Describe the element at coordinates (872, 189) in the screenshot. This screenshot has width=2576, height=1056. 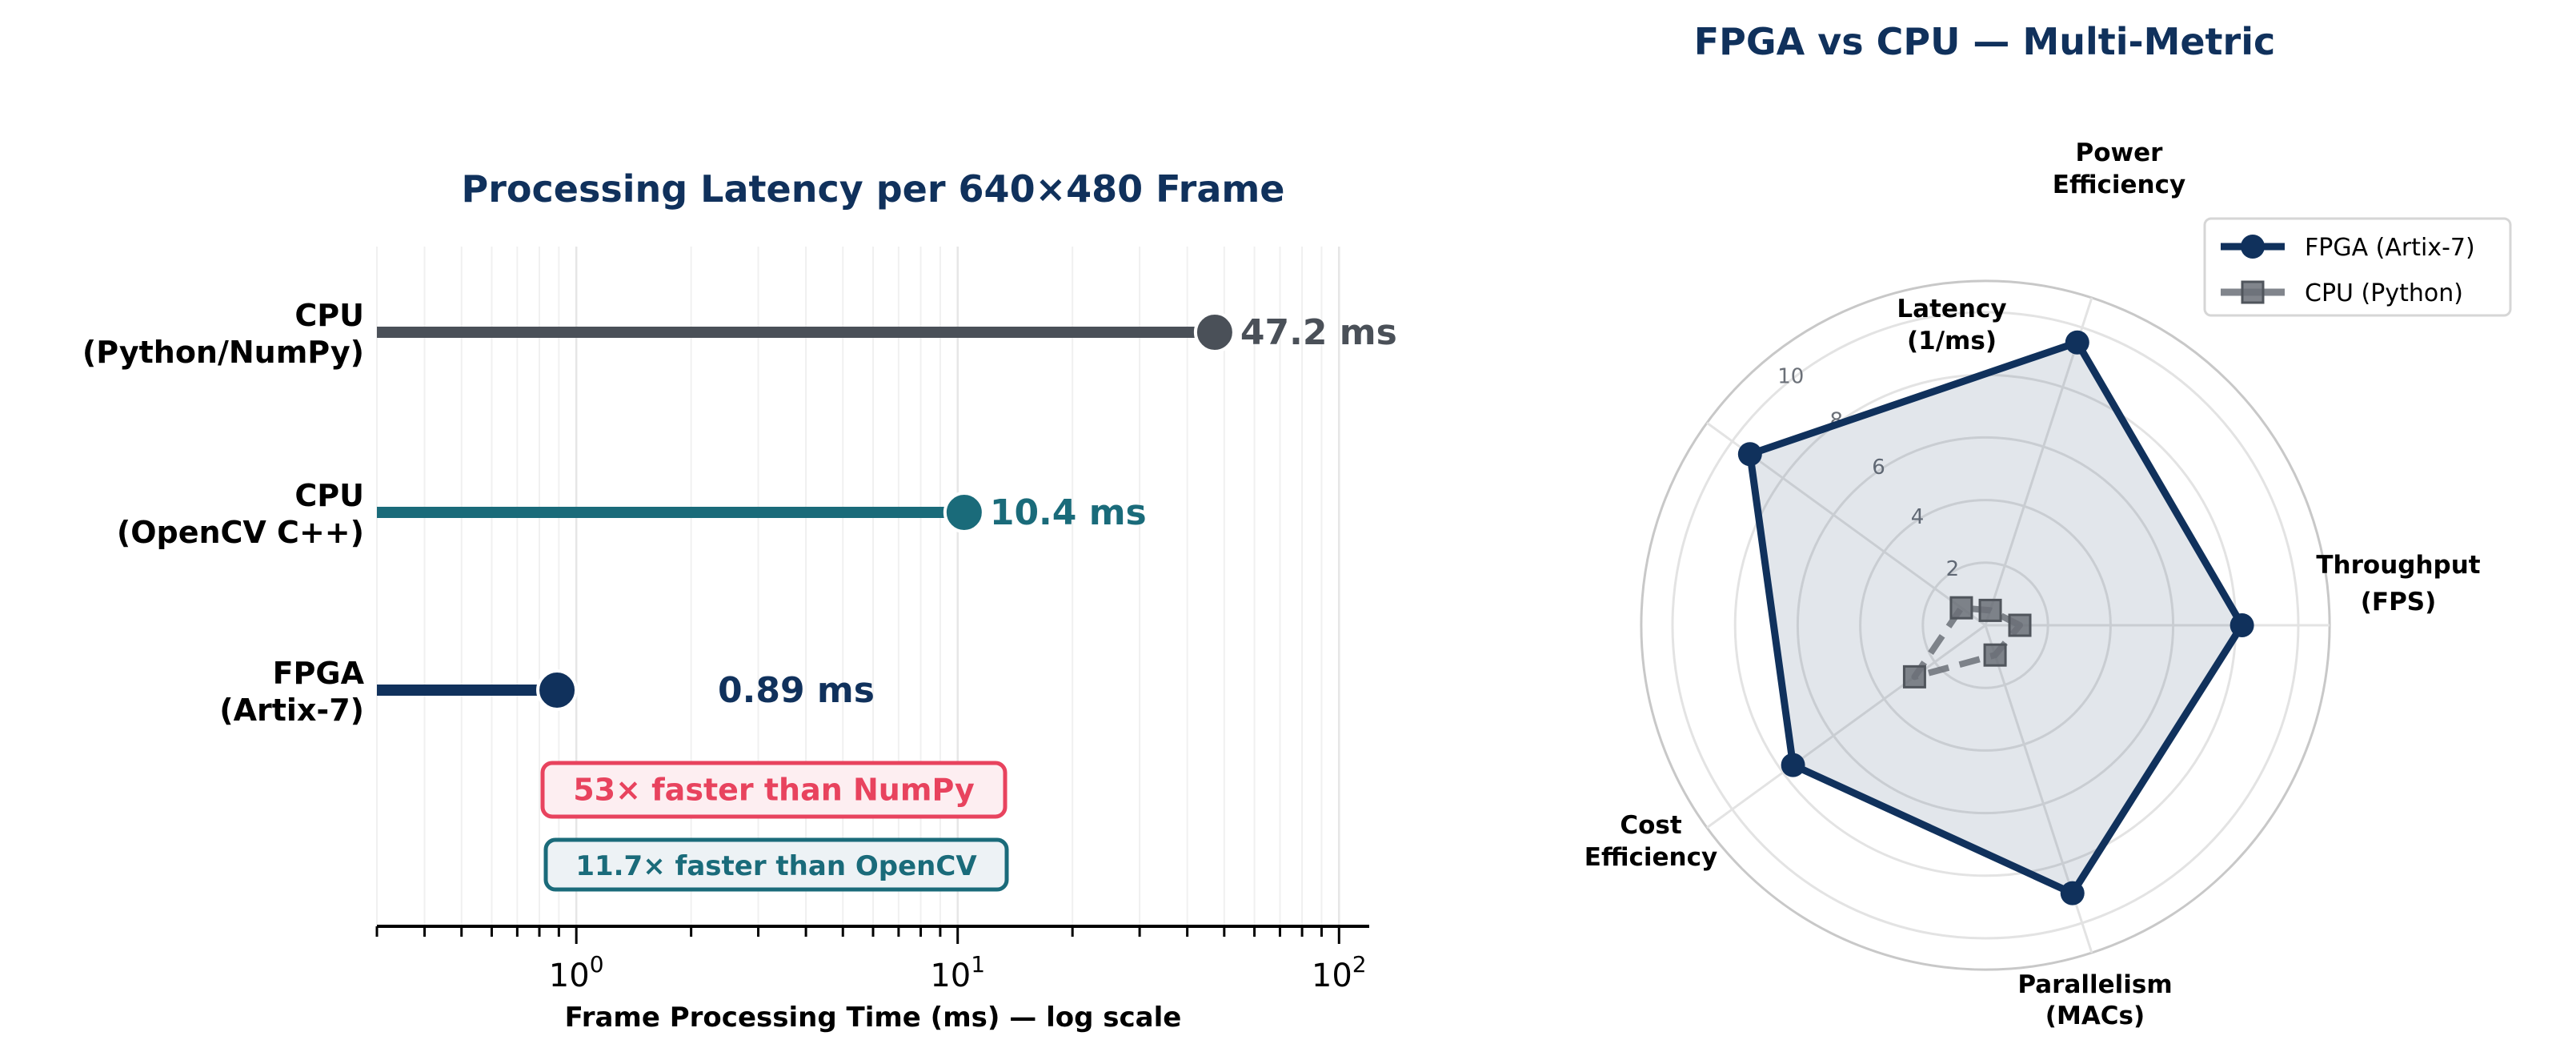
I see `latency-chart-title: Processing Latency per 640×480 Frame` at that location.